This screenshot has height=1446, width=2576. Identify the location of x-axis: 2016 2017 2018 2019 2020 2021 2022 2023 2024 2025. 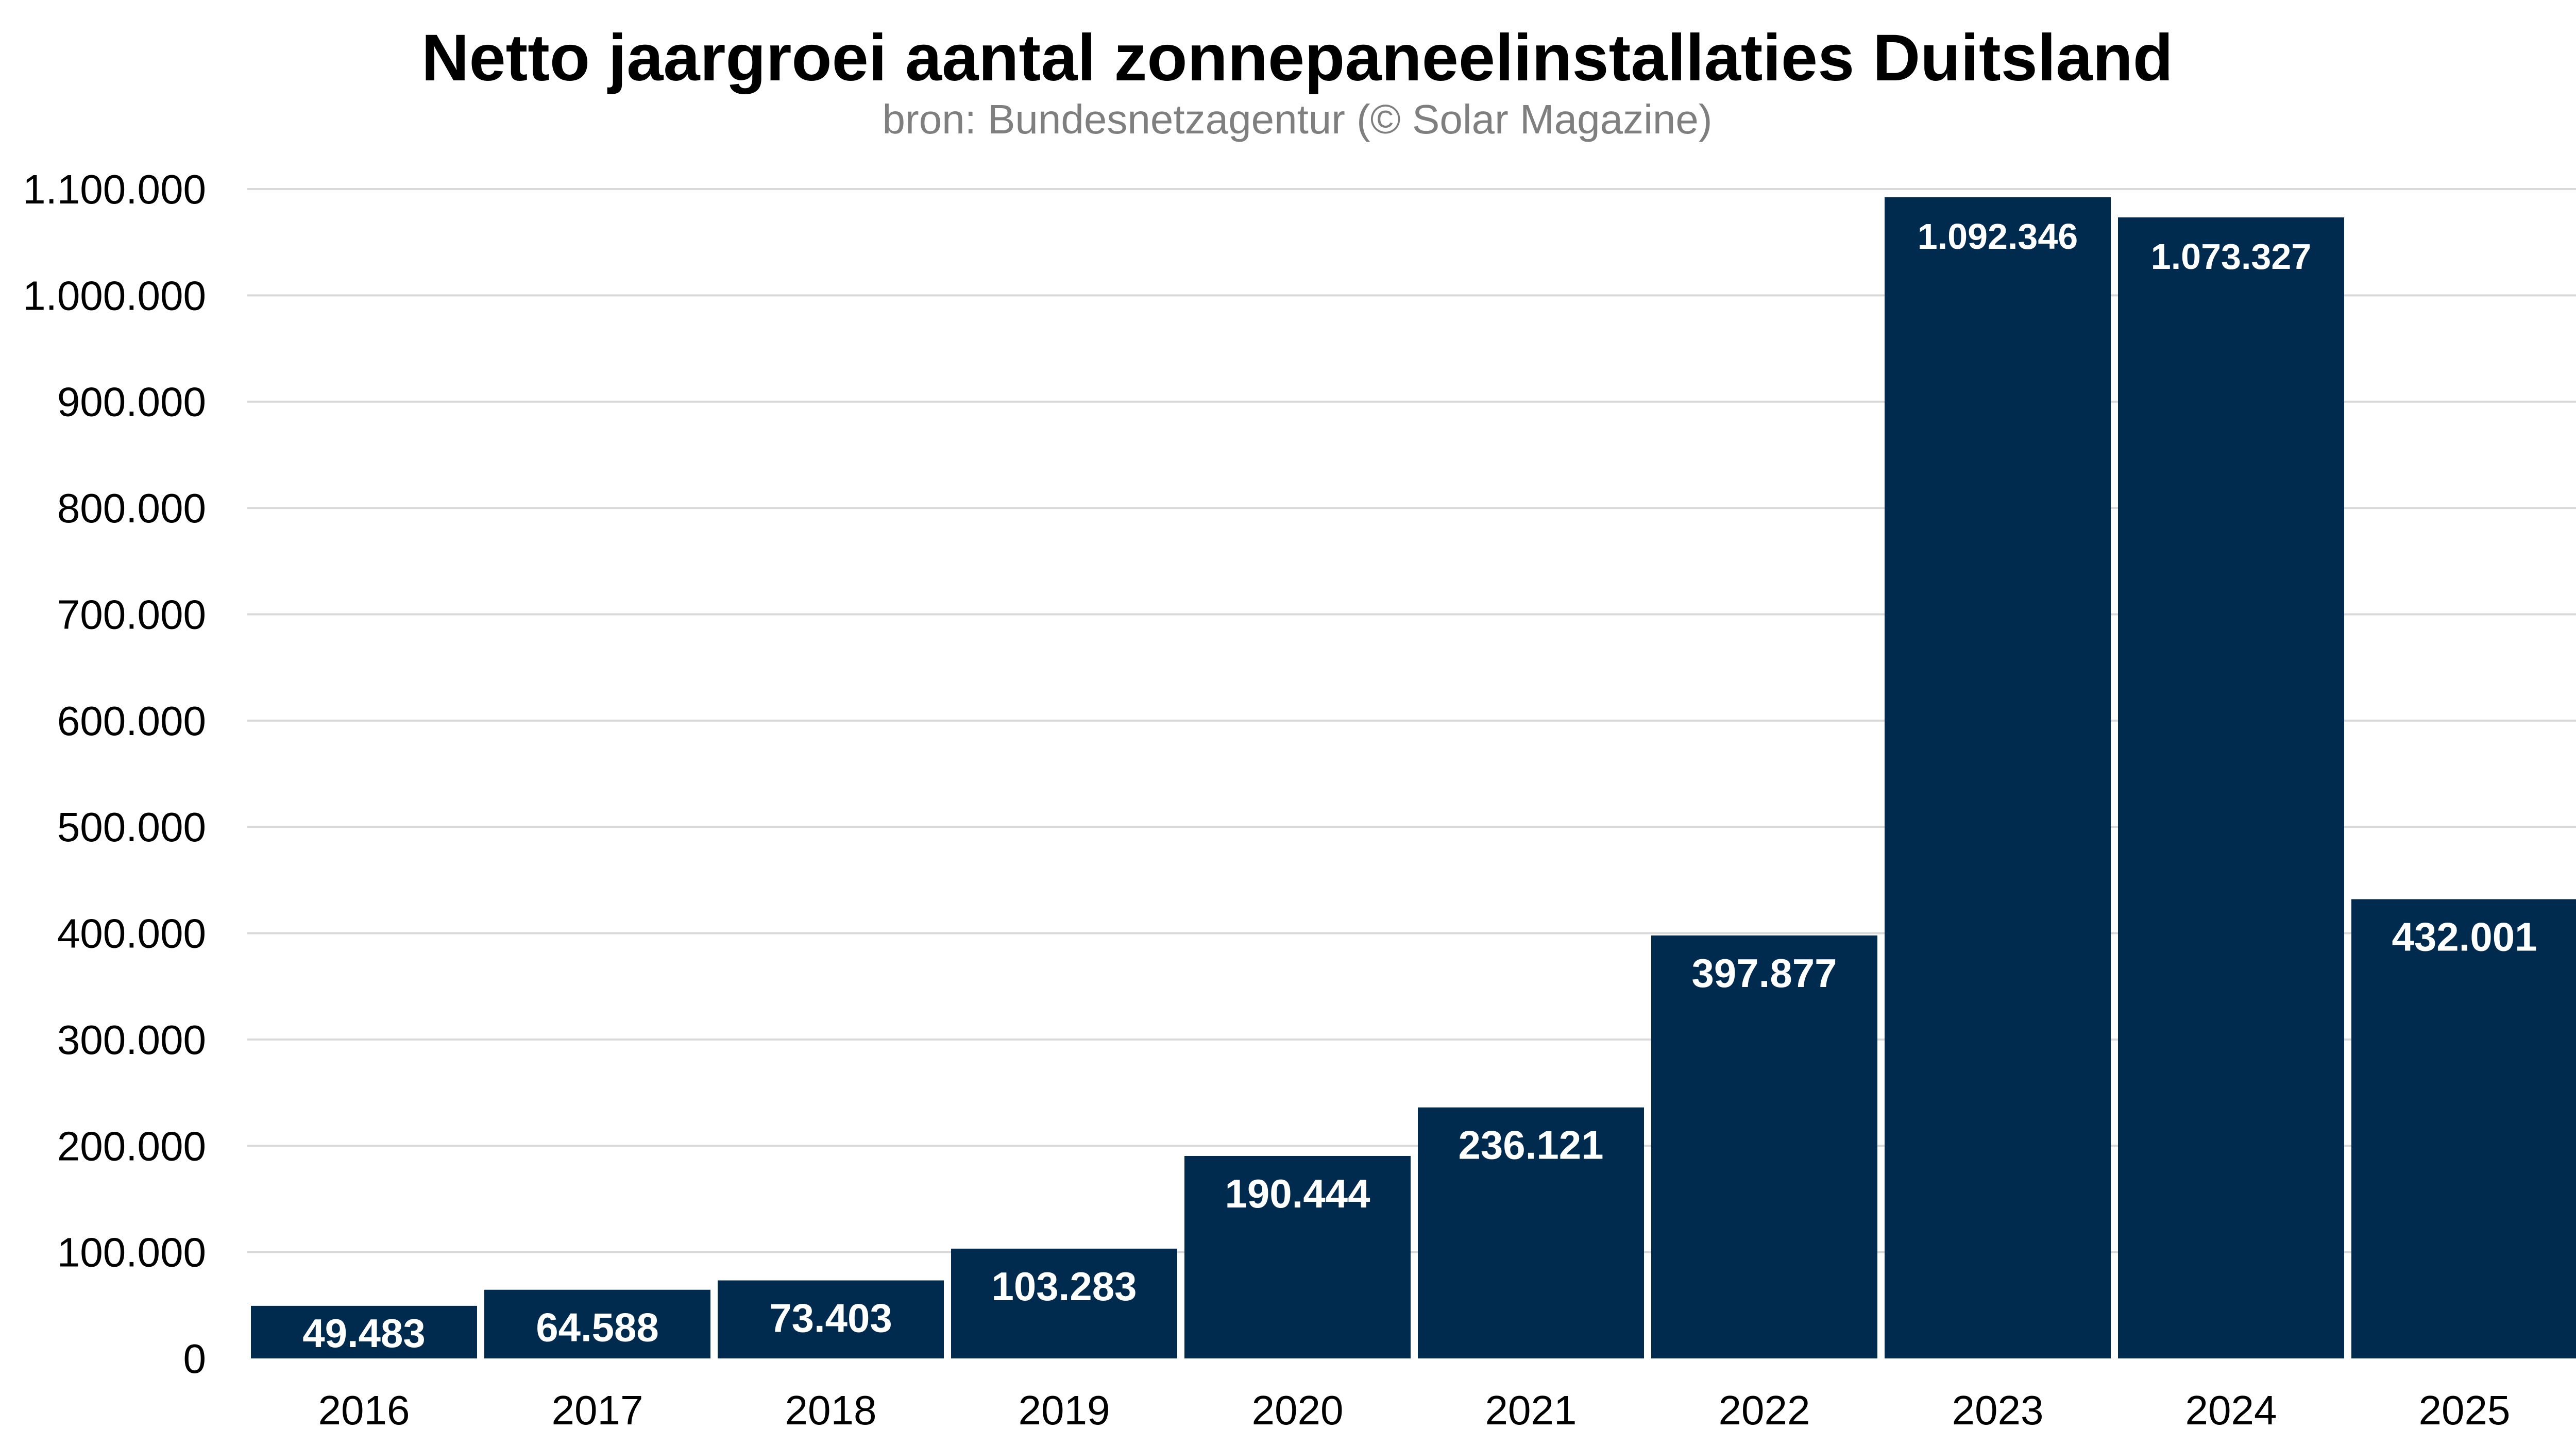
(1414, 1410).